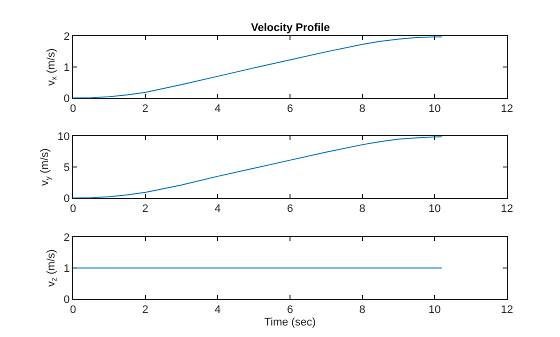  What do you see at coordinates (290, 322) in the screenshot?
I see `x-axis-title: Time (sec)` at bounding box center [290, 322].